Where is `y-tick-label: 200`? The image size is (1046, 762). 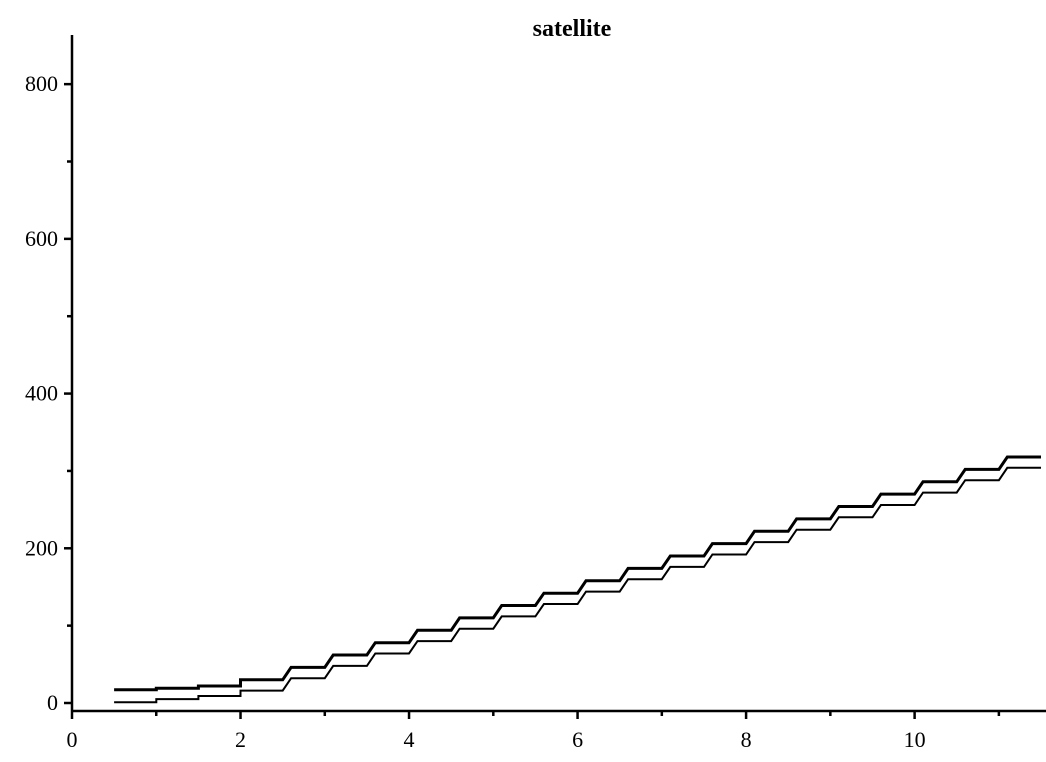
y-tick-label: 200 is located at coordinates (41, 547).